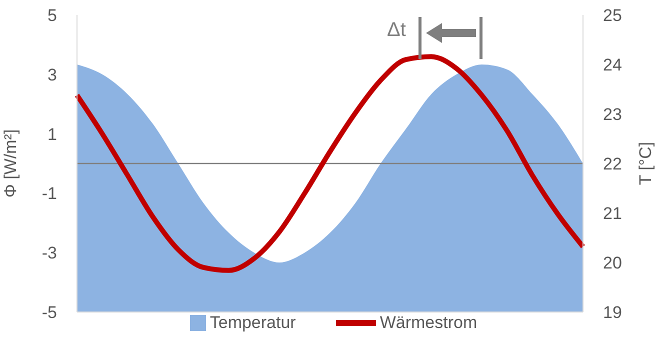 The width and height of the screenshot is (667, 343). What do you see at coordinates (646, 164) in the screenshot?
I see `y2-axis-title: T [°C]` at bounding box center [646, 164].